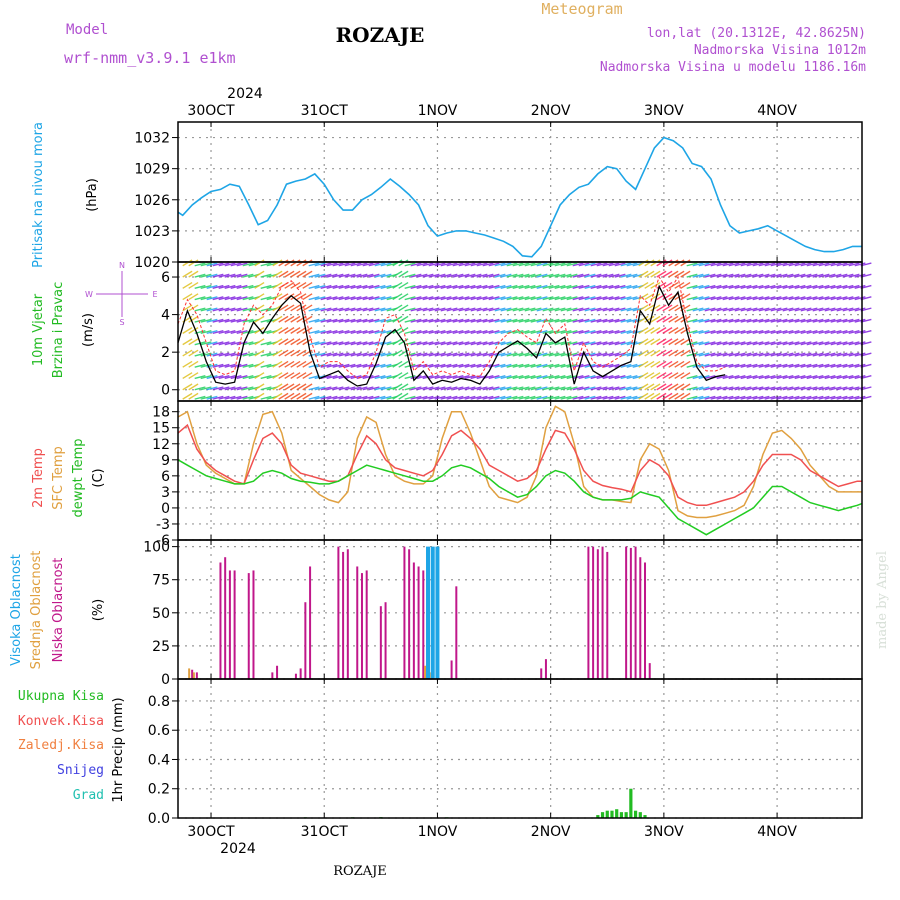  What do you see at coordinates (58, 330) in the screenshot?
I see `wind-subtitle: Brzina i Pravac` at bounding box center [58, 330].